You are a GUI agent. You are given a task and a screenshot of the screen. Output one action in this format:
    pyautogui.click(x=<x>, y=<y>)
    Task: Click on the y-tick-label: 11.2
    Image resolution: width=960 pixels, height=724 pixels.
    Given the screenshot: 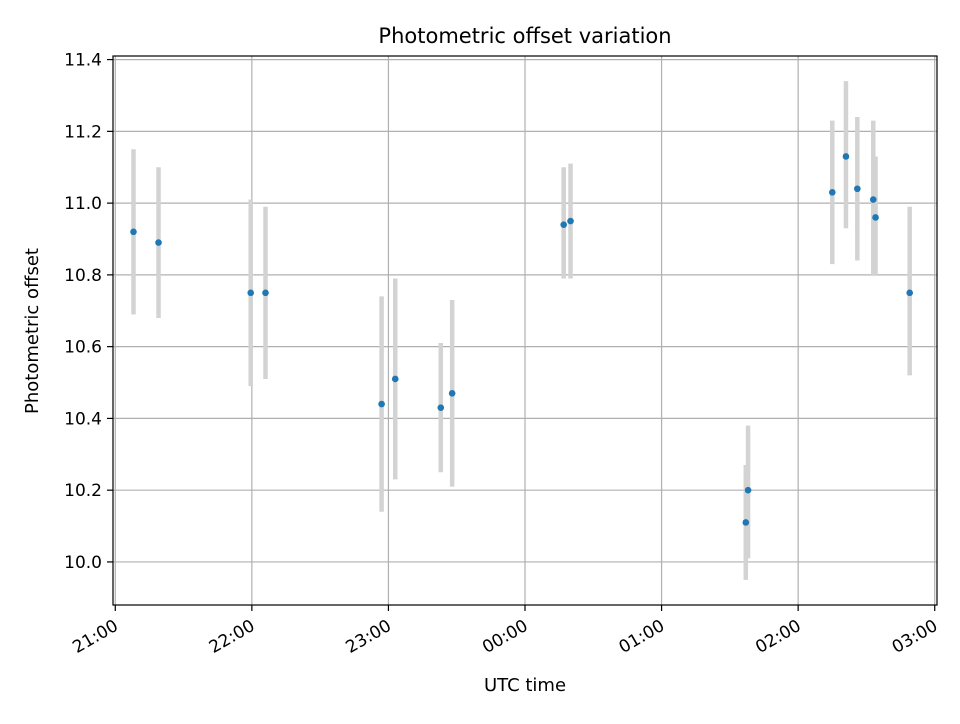 What is the action you would take?
    pyautogui.click(x=83, y=132)
    